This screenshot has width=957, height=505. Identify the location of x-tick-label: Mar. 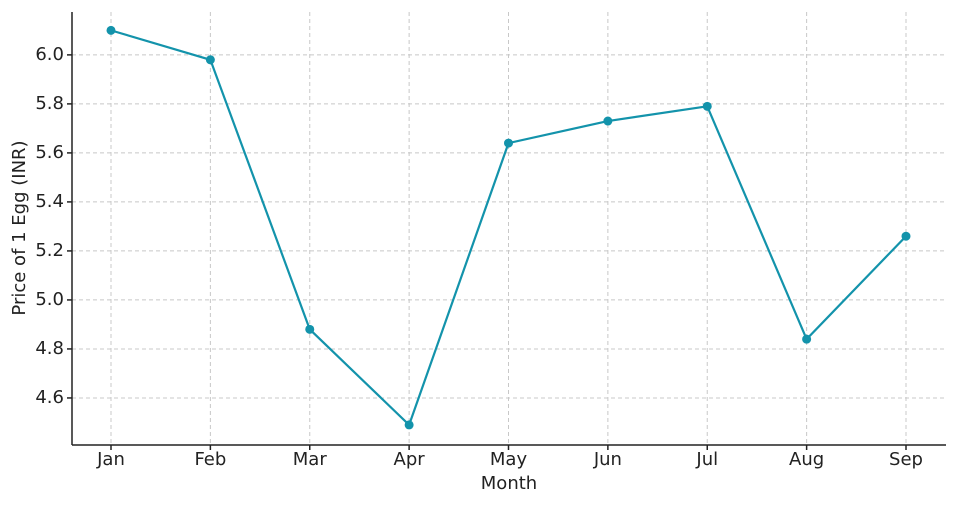
(310, 459).